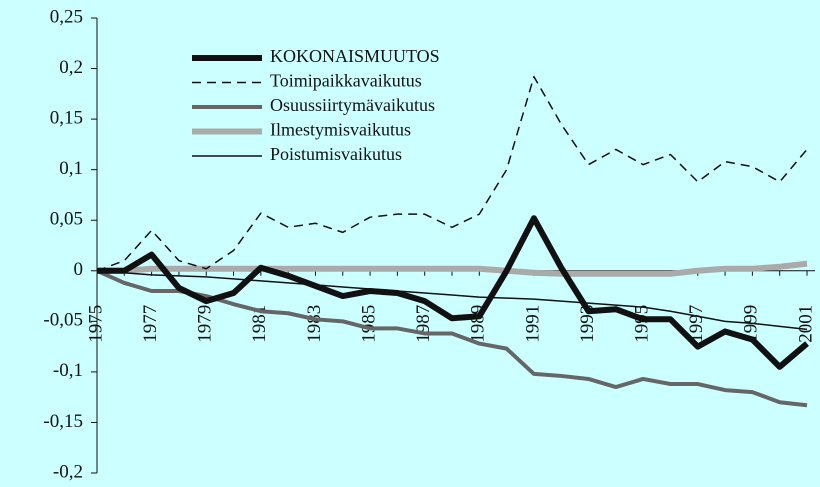 The width and height of the screenshot is (820, 487). What do you see at coordinates (352, 105) in the screenshot?
I see `legend-label: Osuussiirtymävaikutus` at bounding box center [352, 105].